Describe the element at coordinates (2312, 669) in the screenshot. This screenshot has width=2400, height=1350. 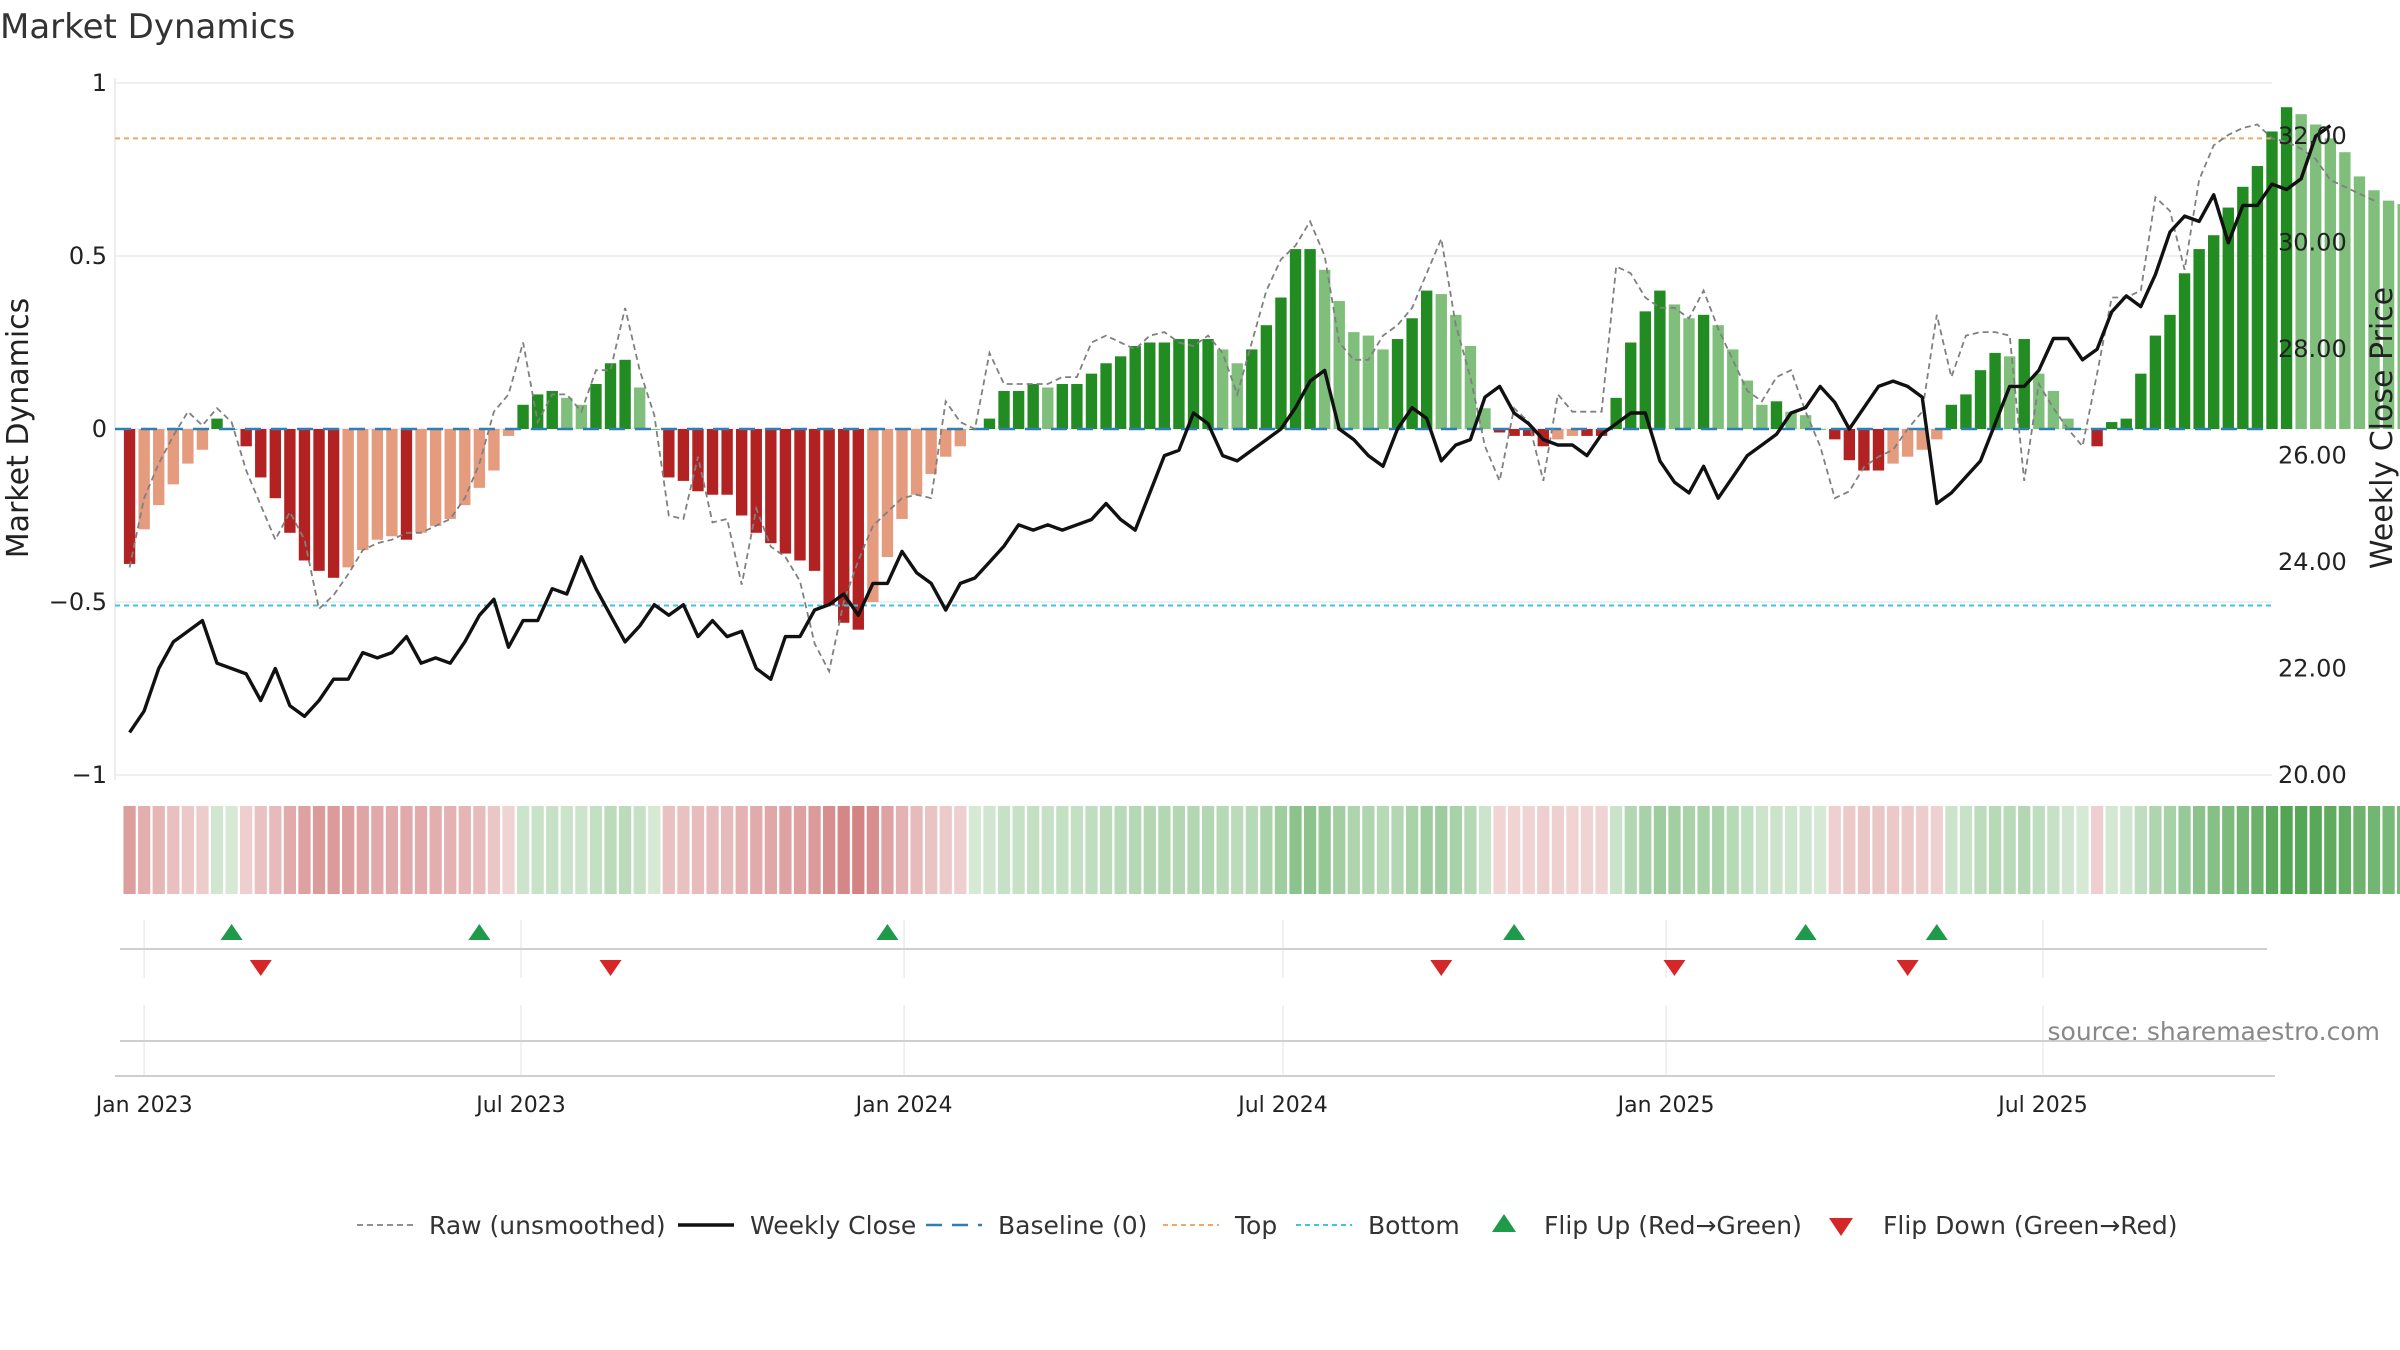
I see `y2-tick-label: 22.00` at that location.